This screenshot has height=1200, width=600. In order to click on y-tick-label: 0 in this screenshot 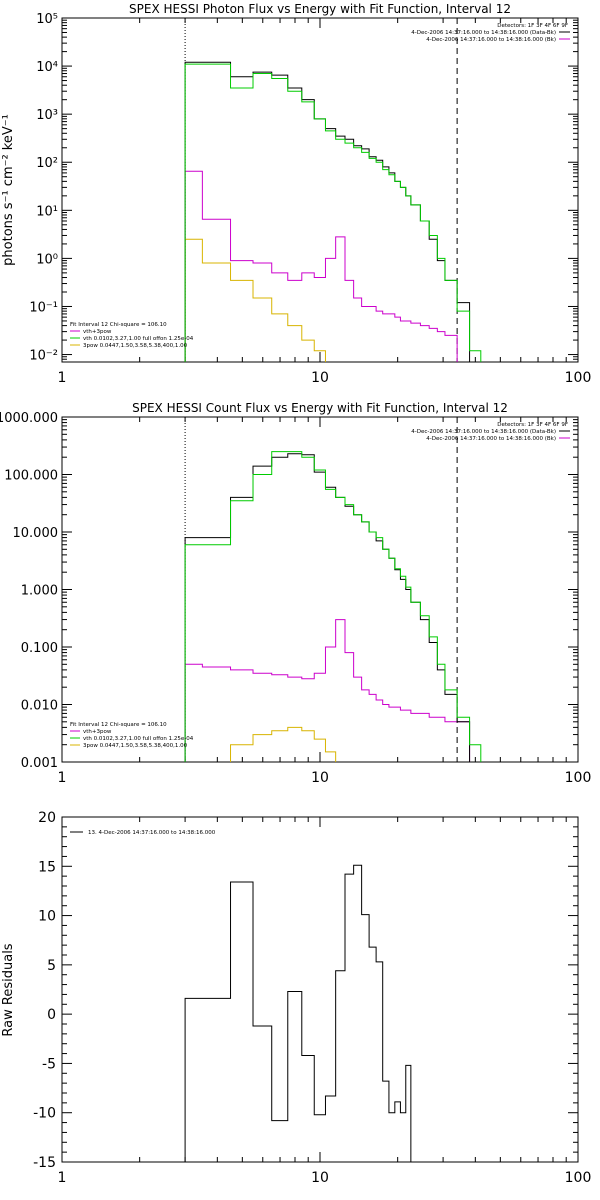, I will do `click(51, 1015)`.